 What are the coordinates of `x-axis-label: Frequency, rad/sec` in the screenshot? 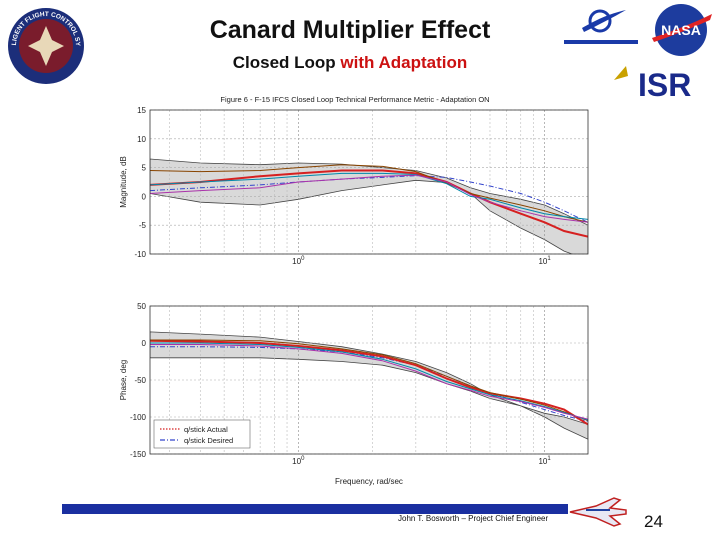 It's located at (369, 481).